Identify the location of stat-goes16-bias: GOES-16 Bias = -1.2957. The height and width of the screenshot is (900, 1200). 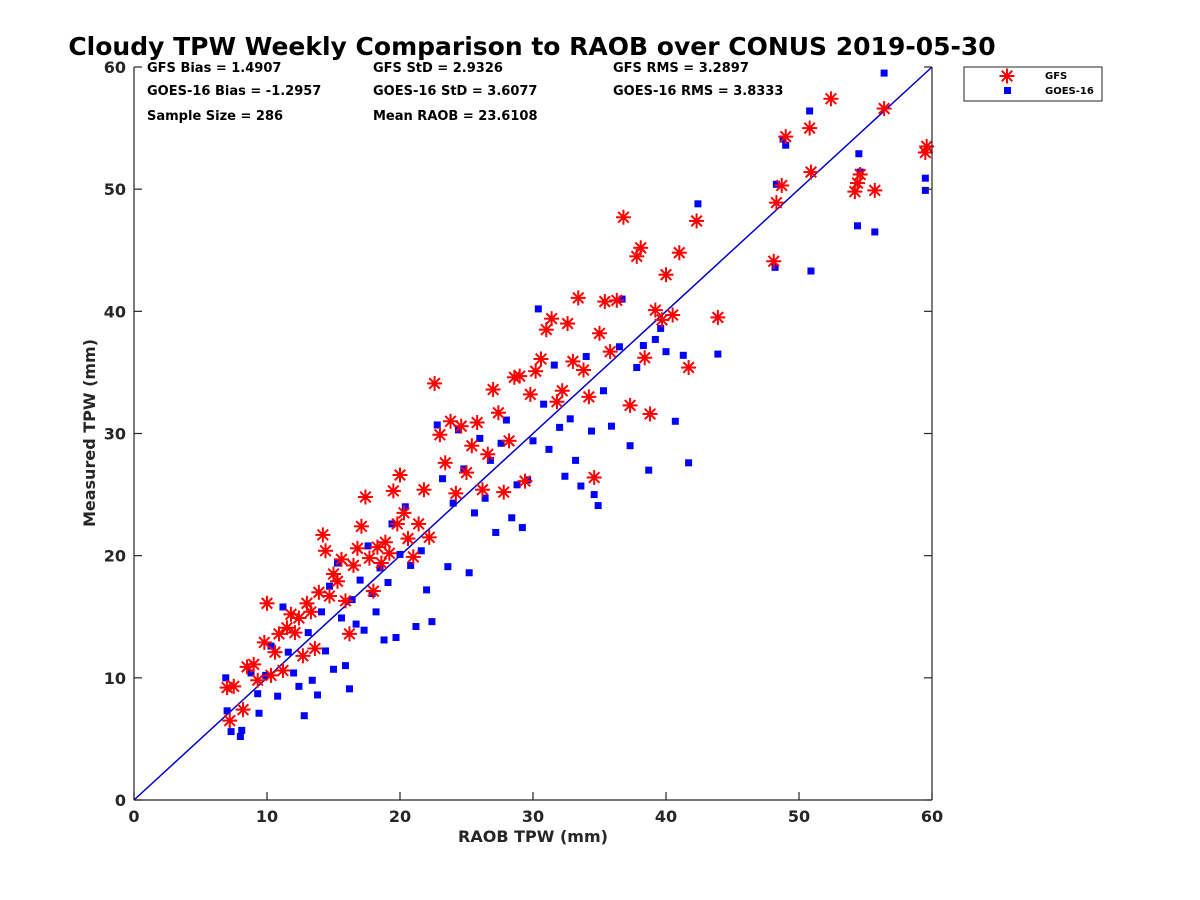
(234, 91).